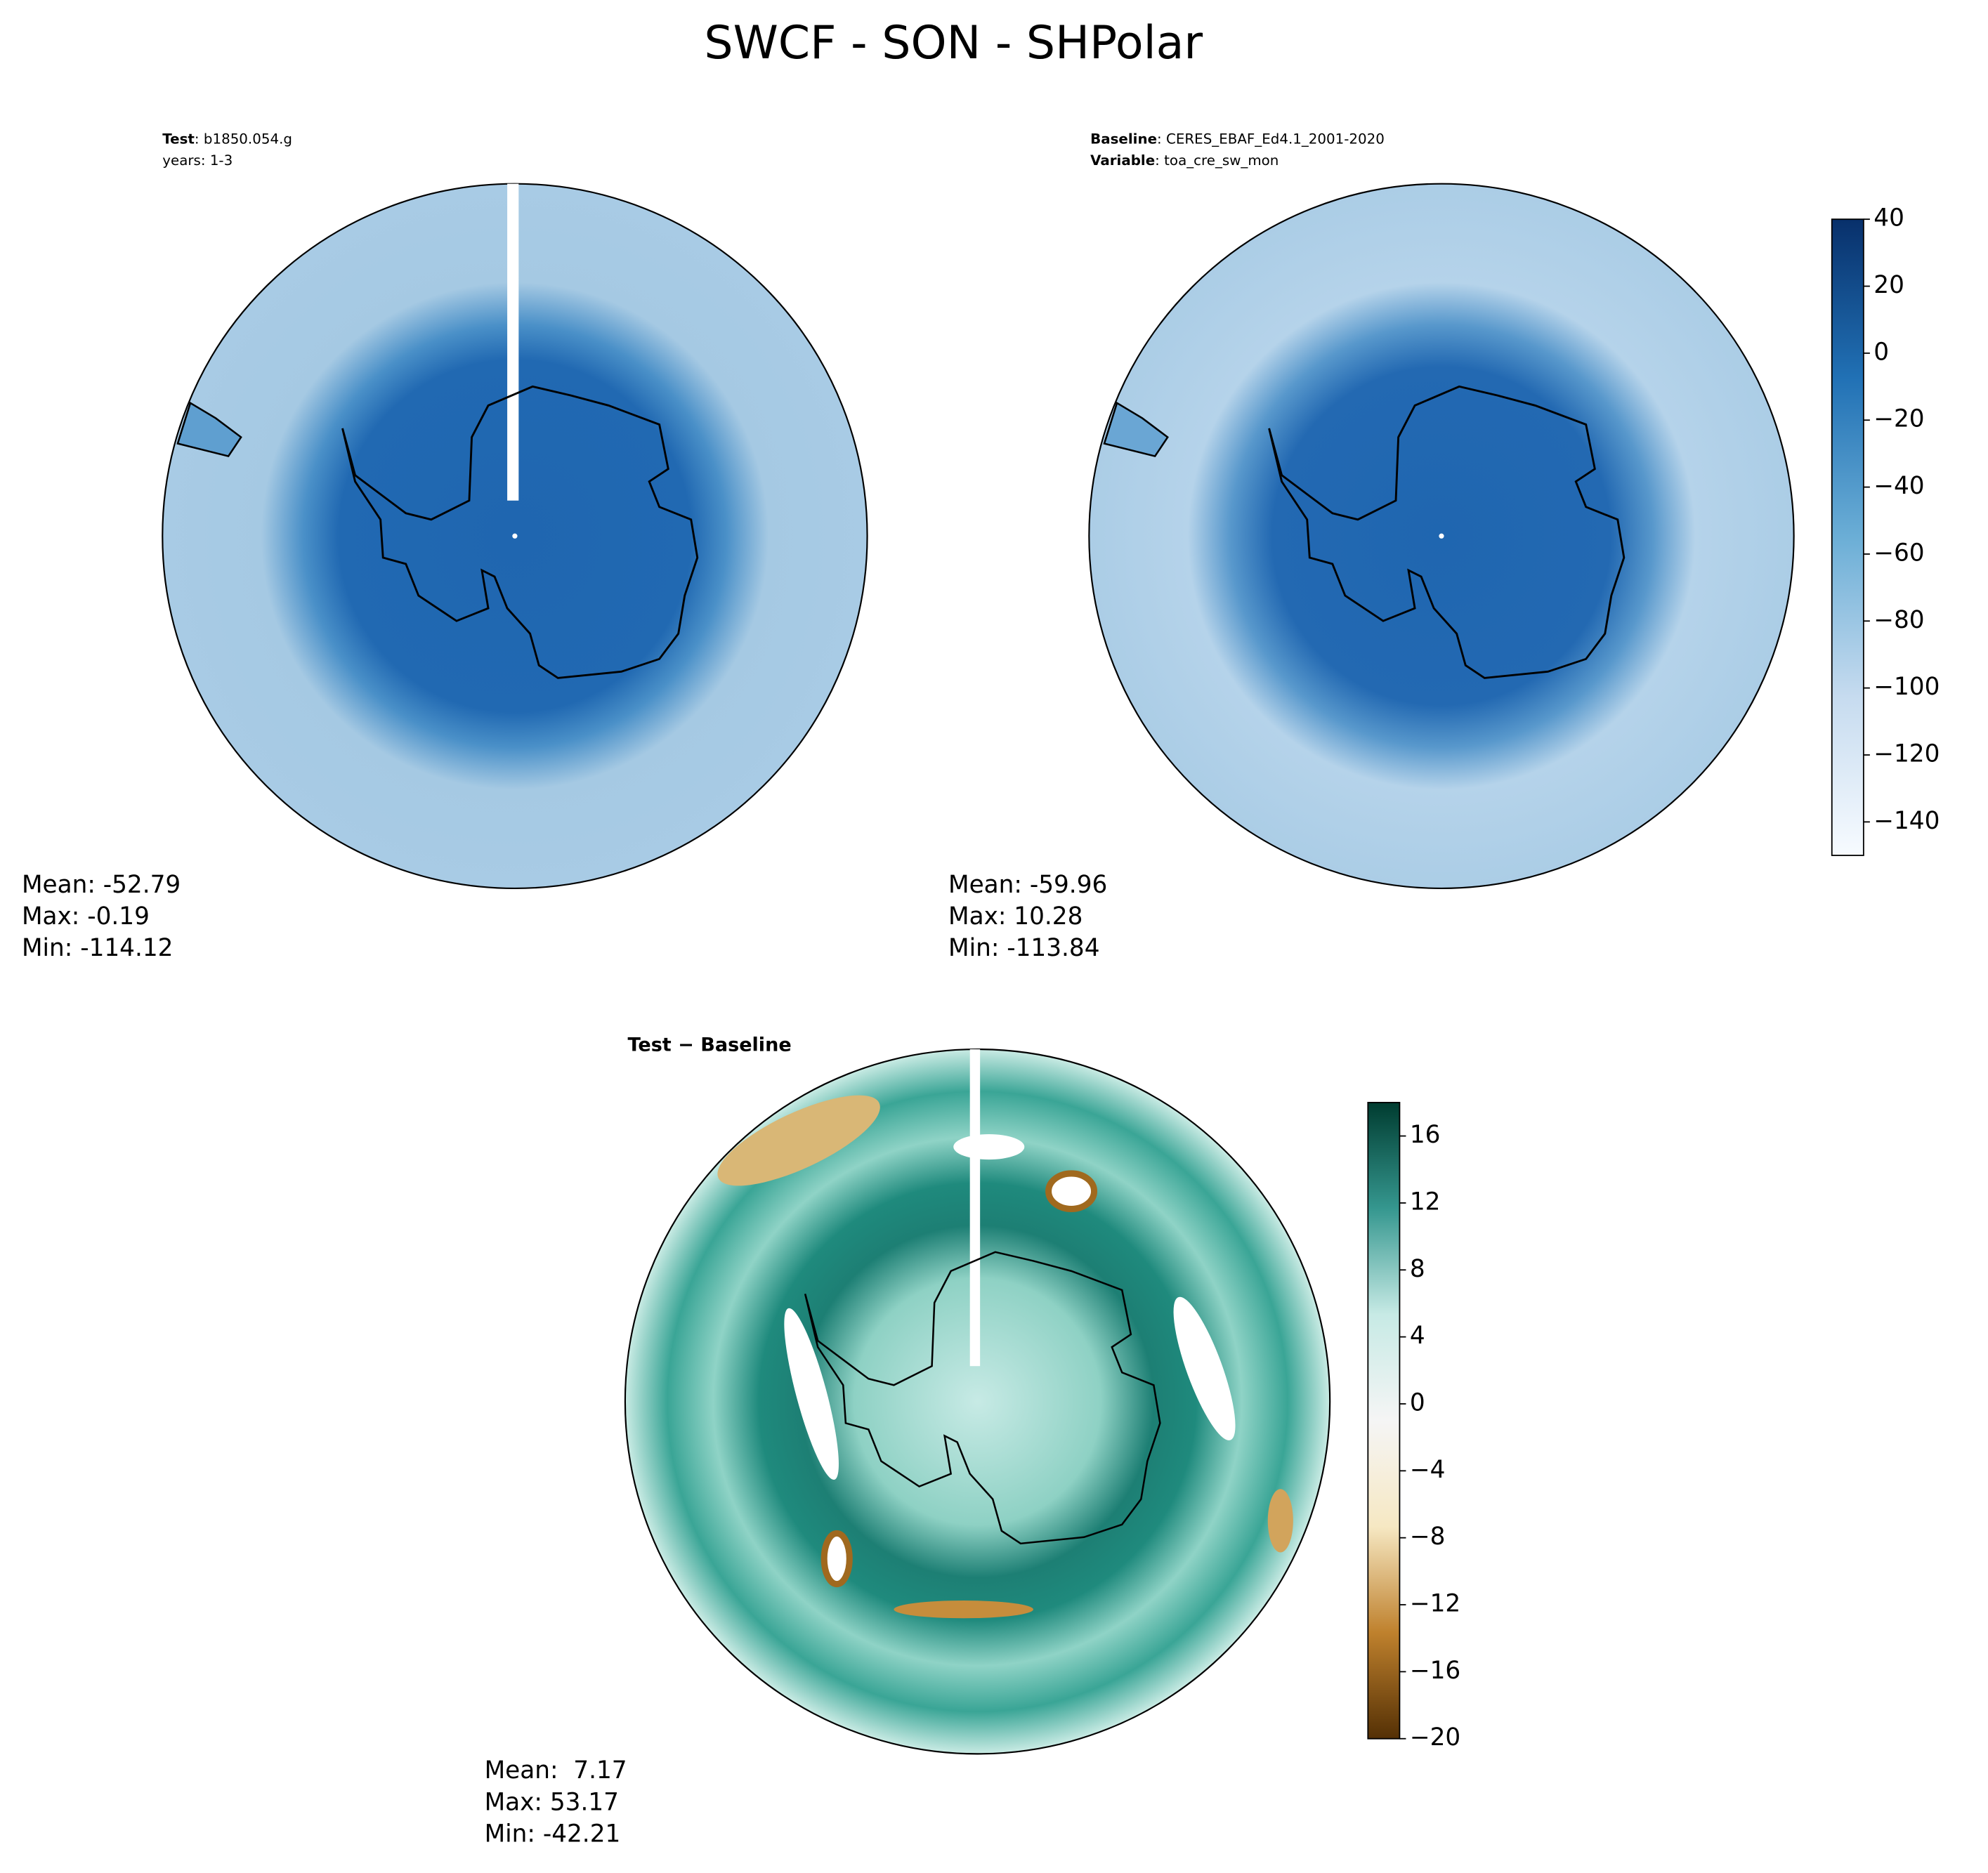  Describe the element at coordinates (556, 1770) in the screenshot. I see `stat-text: Mean: 7.17` at that location.